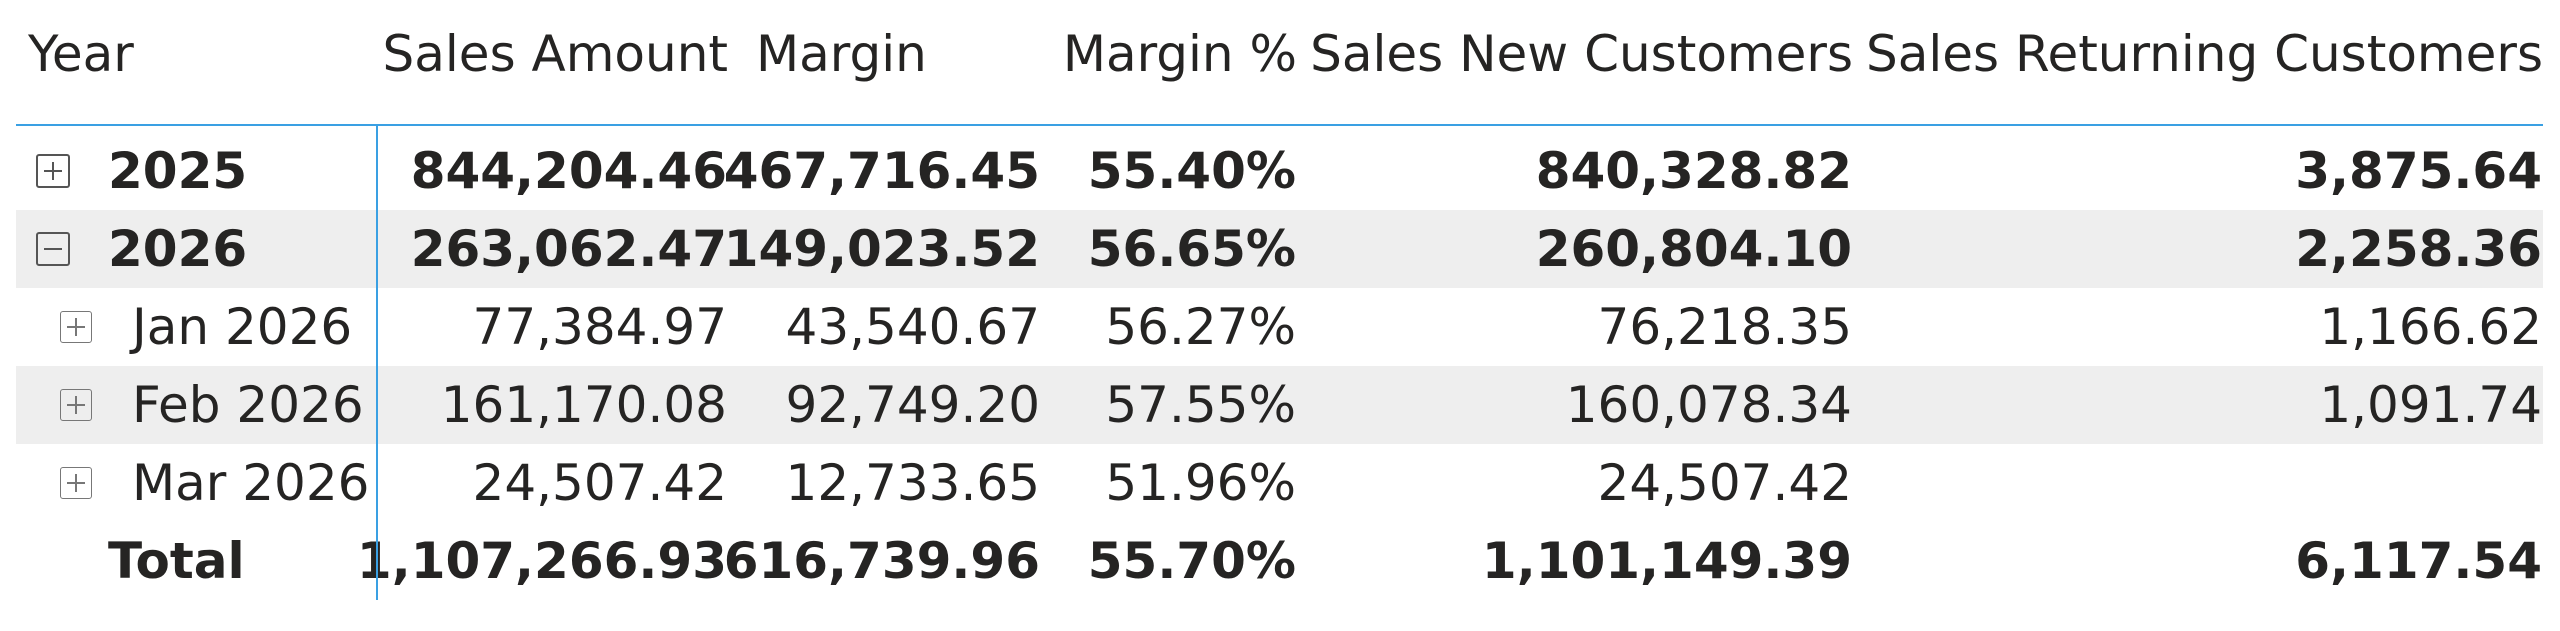  Describe the element at coordinates (1724, 483) in the screenshot. I see `cell-sales-new-customers: 24,507.42` at that location.